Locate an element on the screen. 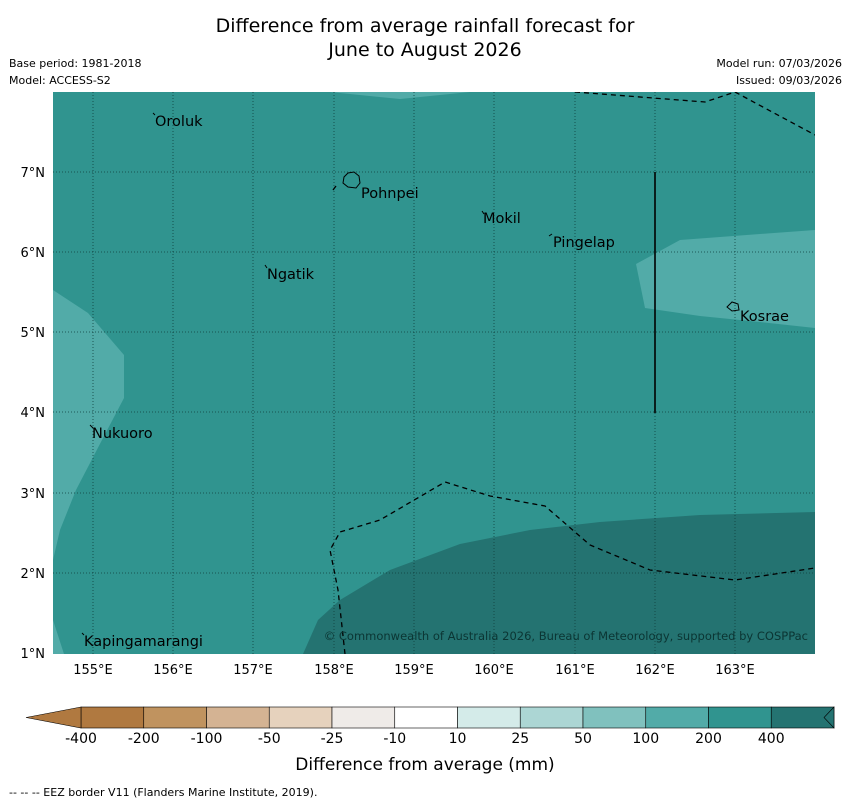  colorbar-tick-label: -100 is located at coordinates (206, 739).